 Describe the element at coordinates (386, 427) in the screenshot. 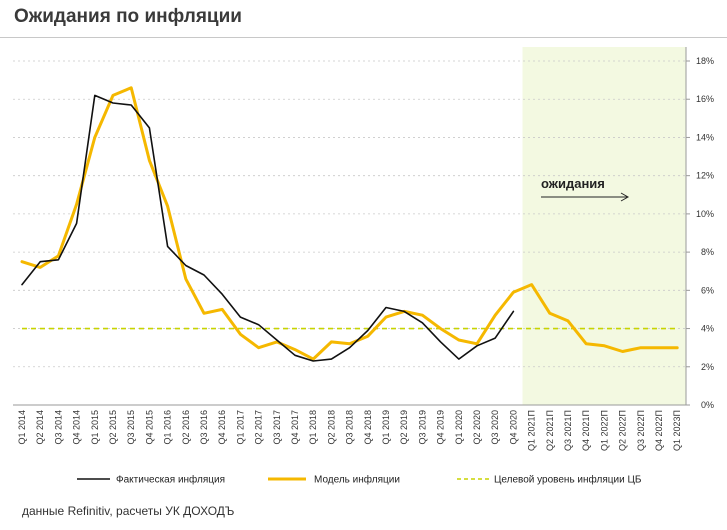

I see `x-tick-label: Q1 2019` at that location.